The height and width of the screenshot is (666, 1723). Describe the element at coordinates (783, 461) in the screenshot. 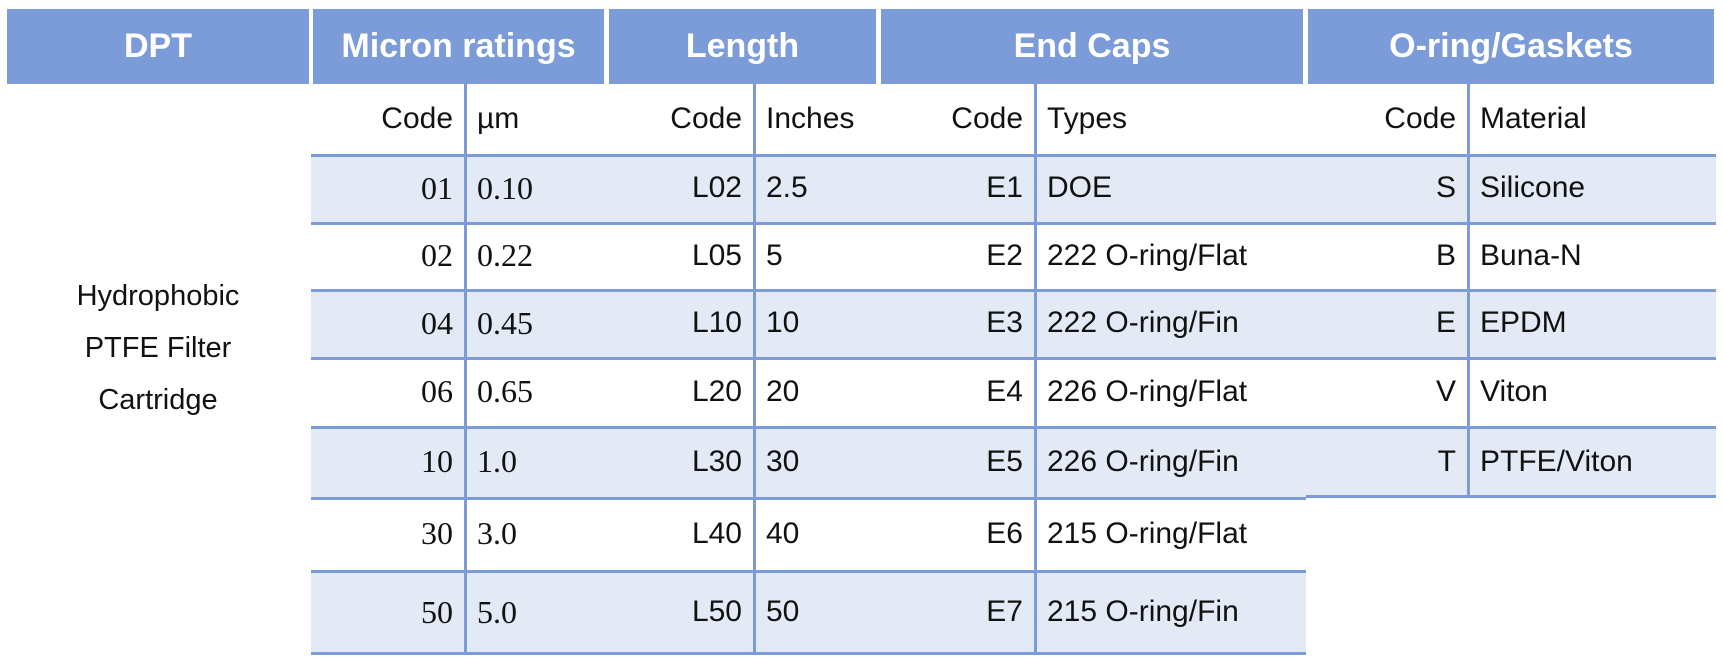

I see `value-cell: 30` at that location.